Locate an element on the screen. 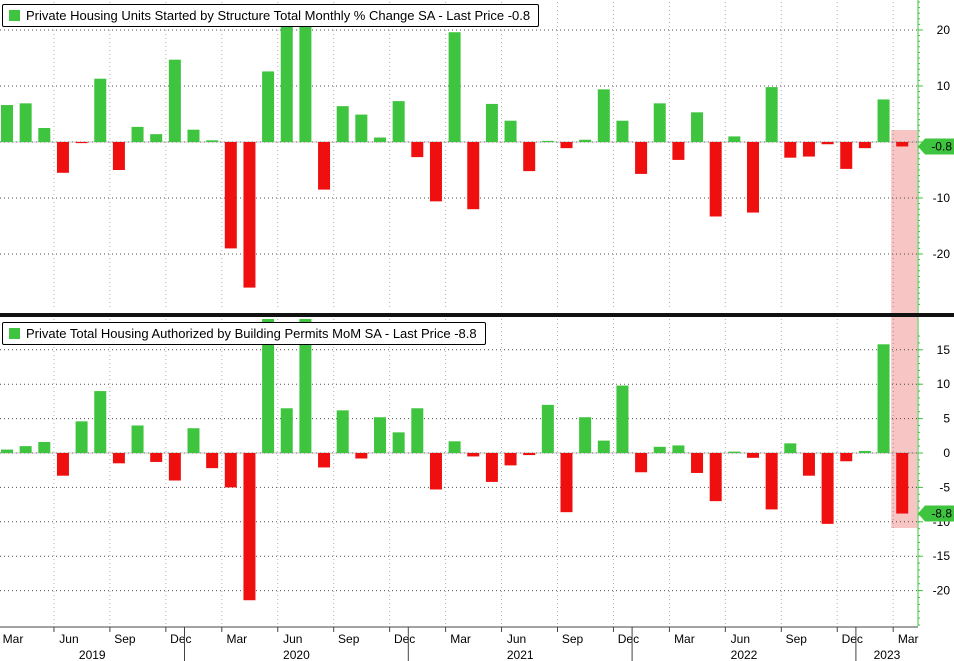  y-tick-label: 0 is located at coordinates (946, 453).